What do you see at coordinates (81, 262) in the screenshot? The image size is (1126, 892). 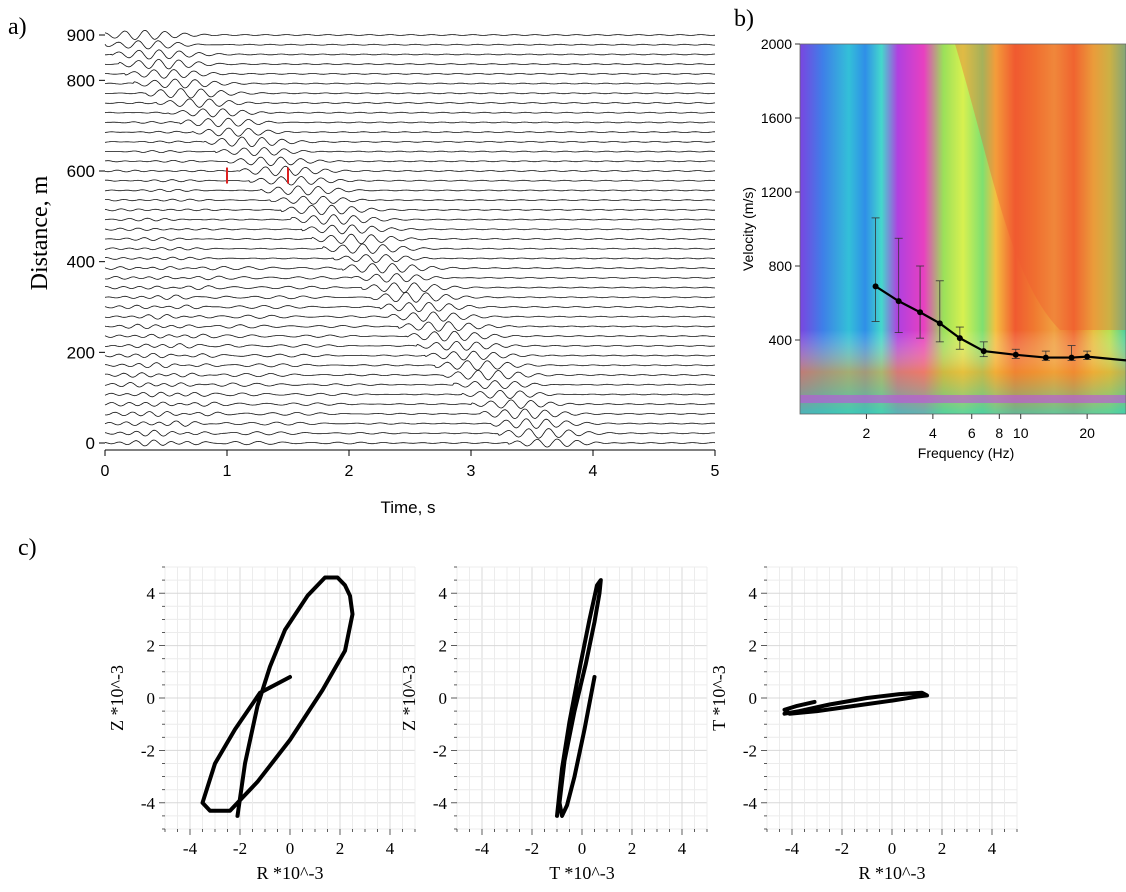 I see `distance-tick-label: 400` at bounding box center [81, 262].